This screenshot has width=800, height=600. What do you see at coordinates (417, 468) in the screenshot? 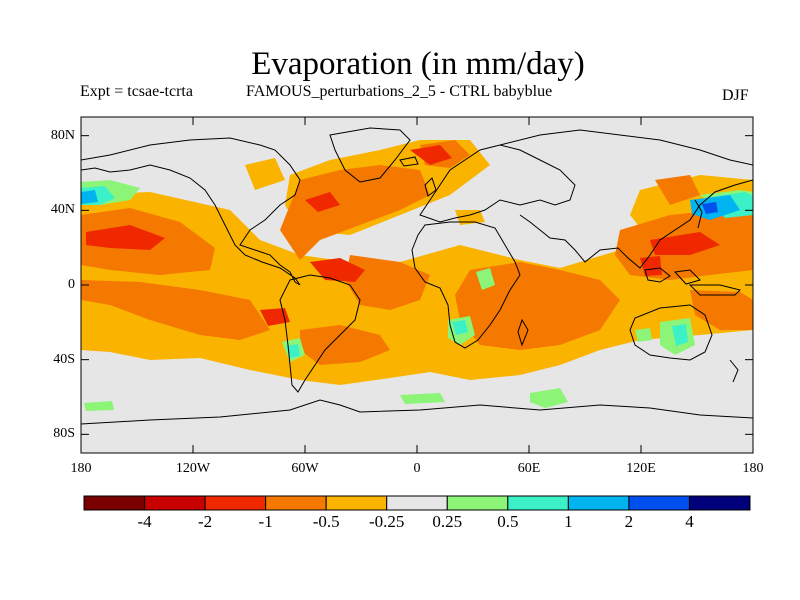
I see `lon-tick-label: 0` at bounding box center [417, 468].